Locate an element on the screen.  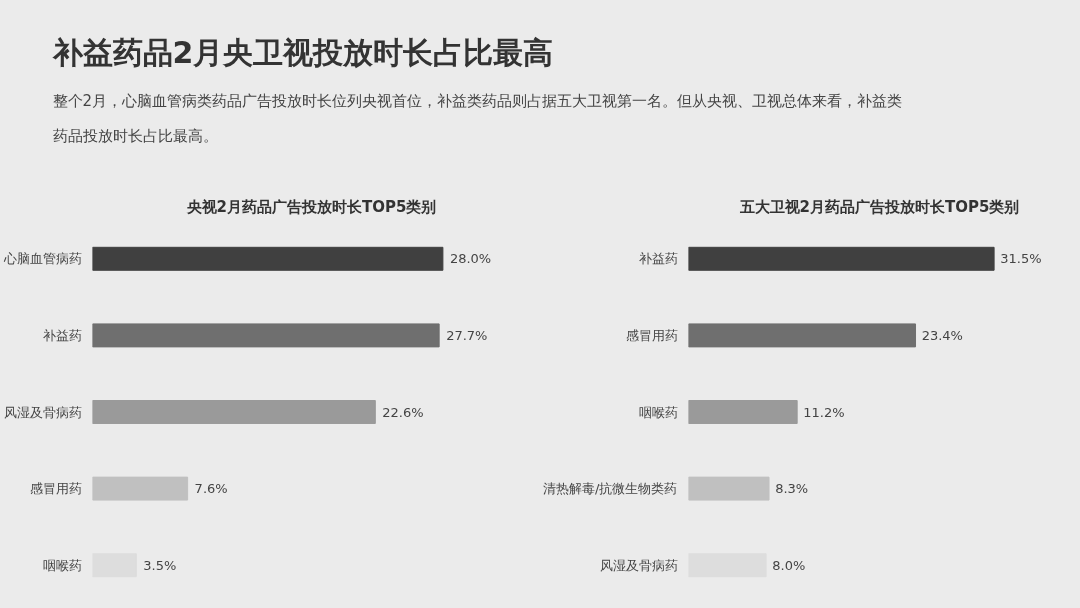
data-label: 28.0% is located at coordinates (470, 259).